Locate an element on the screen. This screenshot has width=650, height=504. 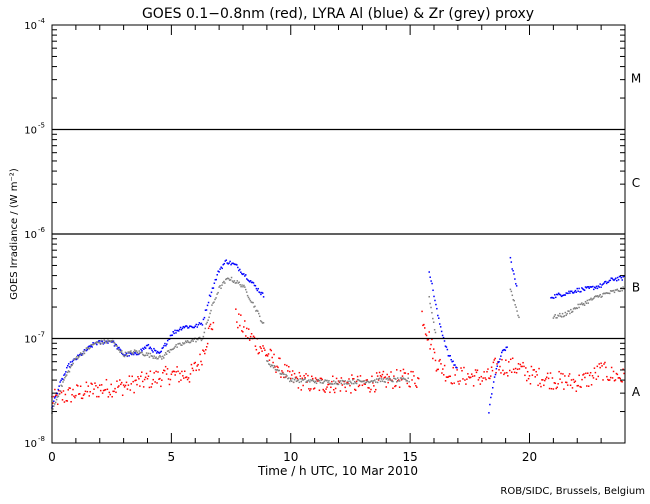
x-tick-label: 15 is located at coordinates (409, 457).